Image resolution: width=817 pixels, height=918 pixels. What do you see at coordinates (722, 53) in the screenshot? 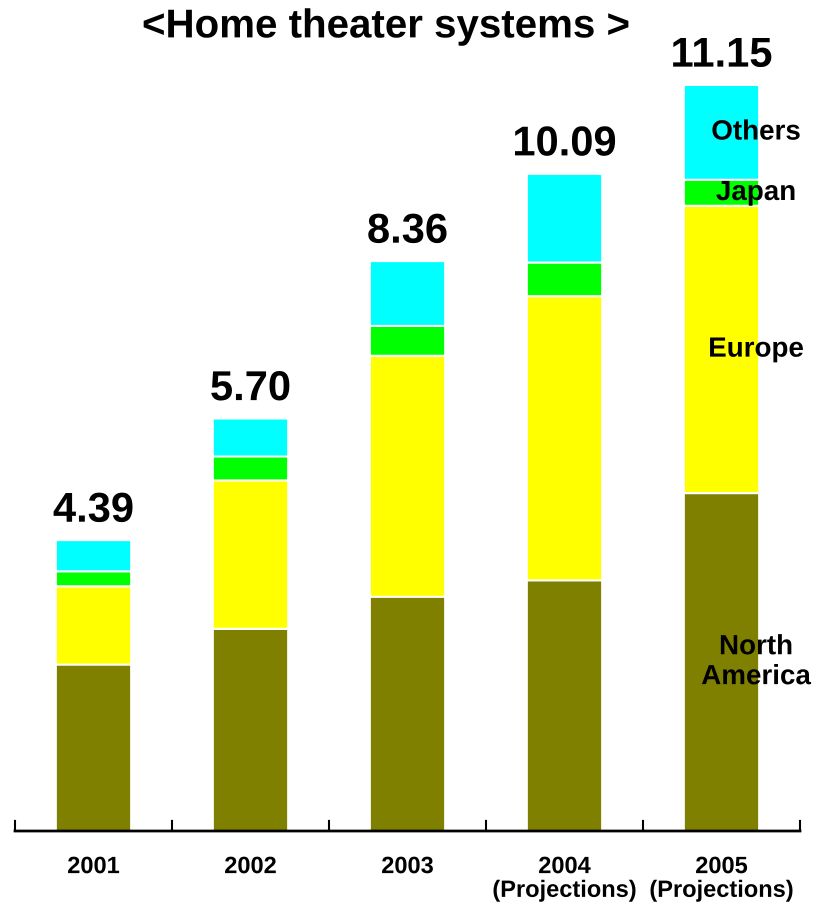
I see `annotation: 11.15` at bounding box center [722, 53].